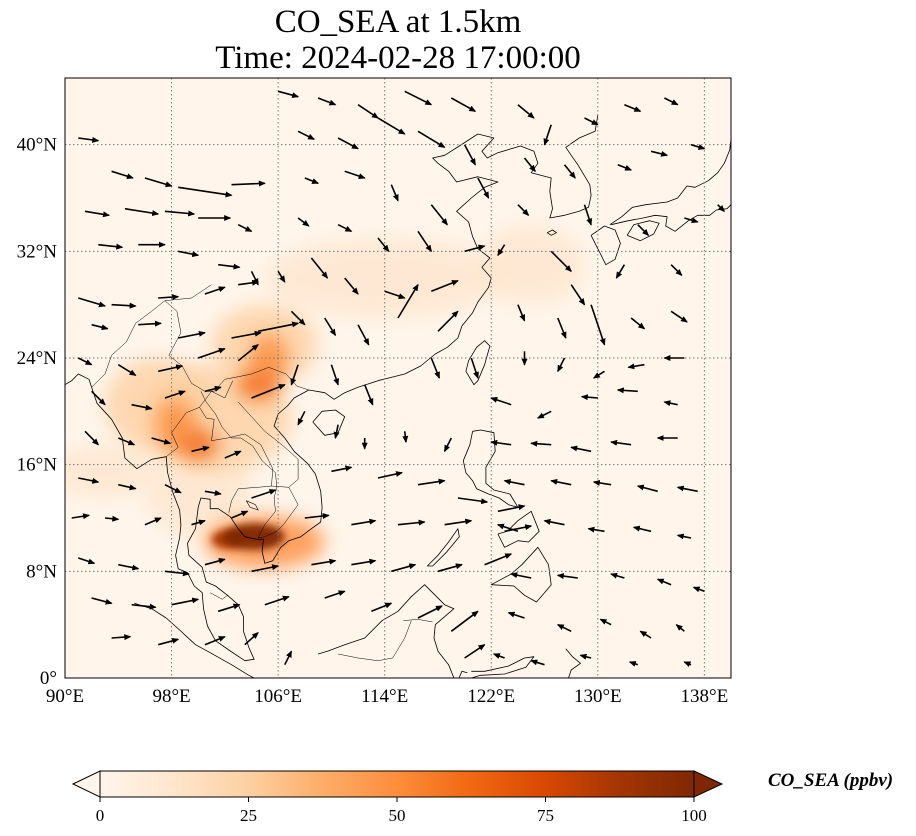  Describe the element at coordinates (545, 815) in the screenshot. I see `colorbar-tick-label: 75` at that location.